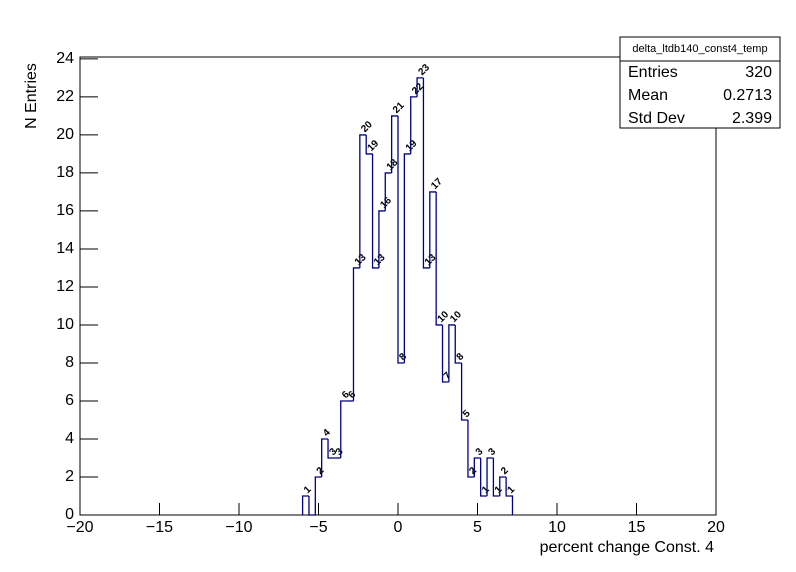 This screenshot has height=572, width=796. Describe the element at coordinates (65, 172) in the screenshot. I see `y-tick-label: 18` at that location.